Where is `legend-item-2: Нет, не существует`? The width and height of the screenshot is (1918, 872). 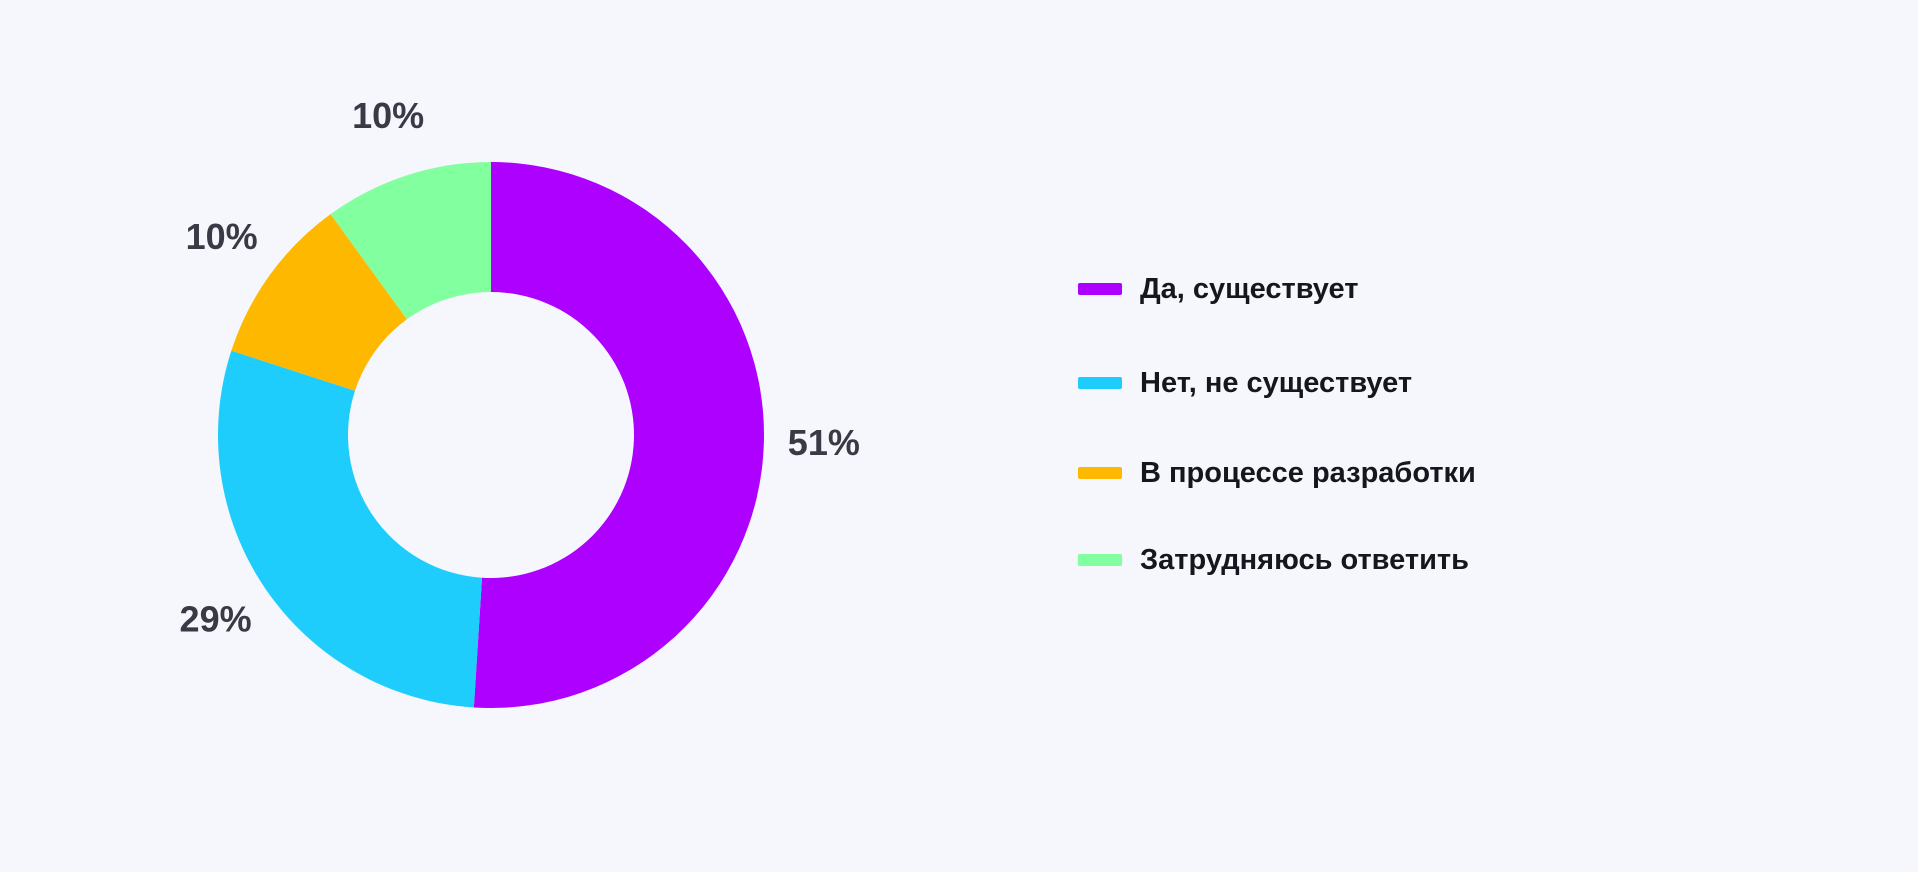
legend-item-2: Нет, не существует is located at coordinates (1245, 383).